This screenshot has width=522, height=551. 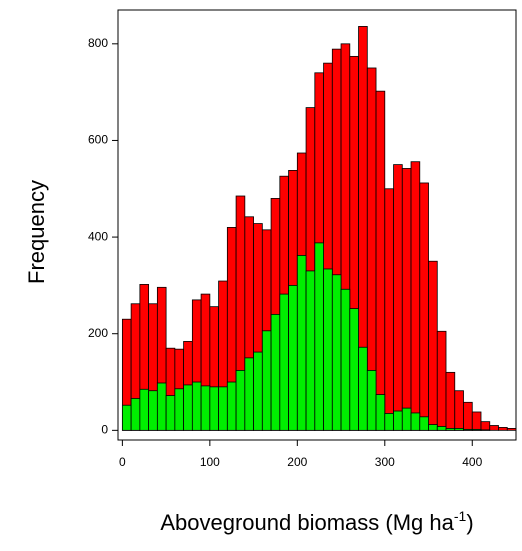 I want to click on x-tick-label-200: 200, so click(x=297, y=462).